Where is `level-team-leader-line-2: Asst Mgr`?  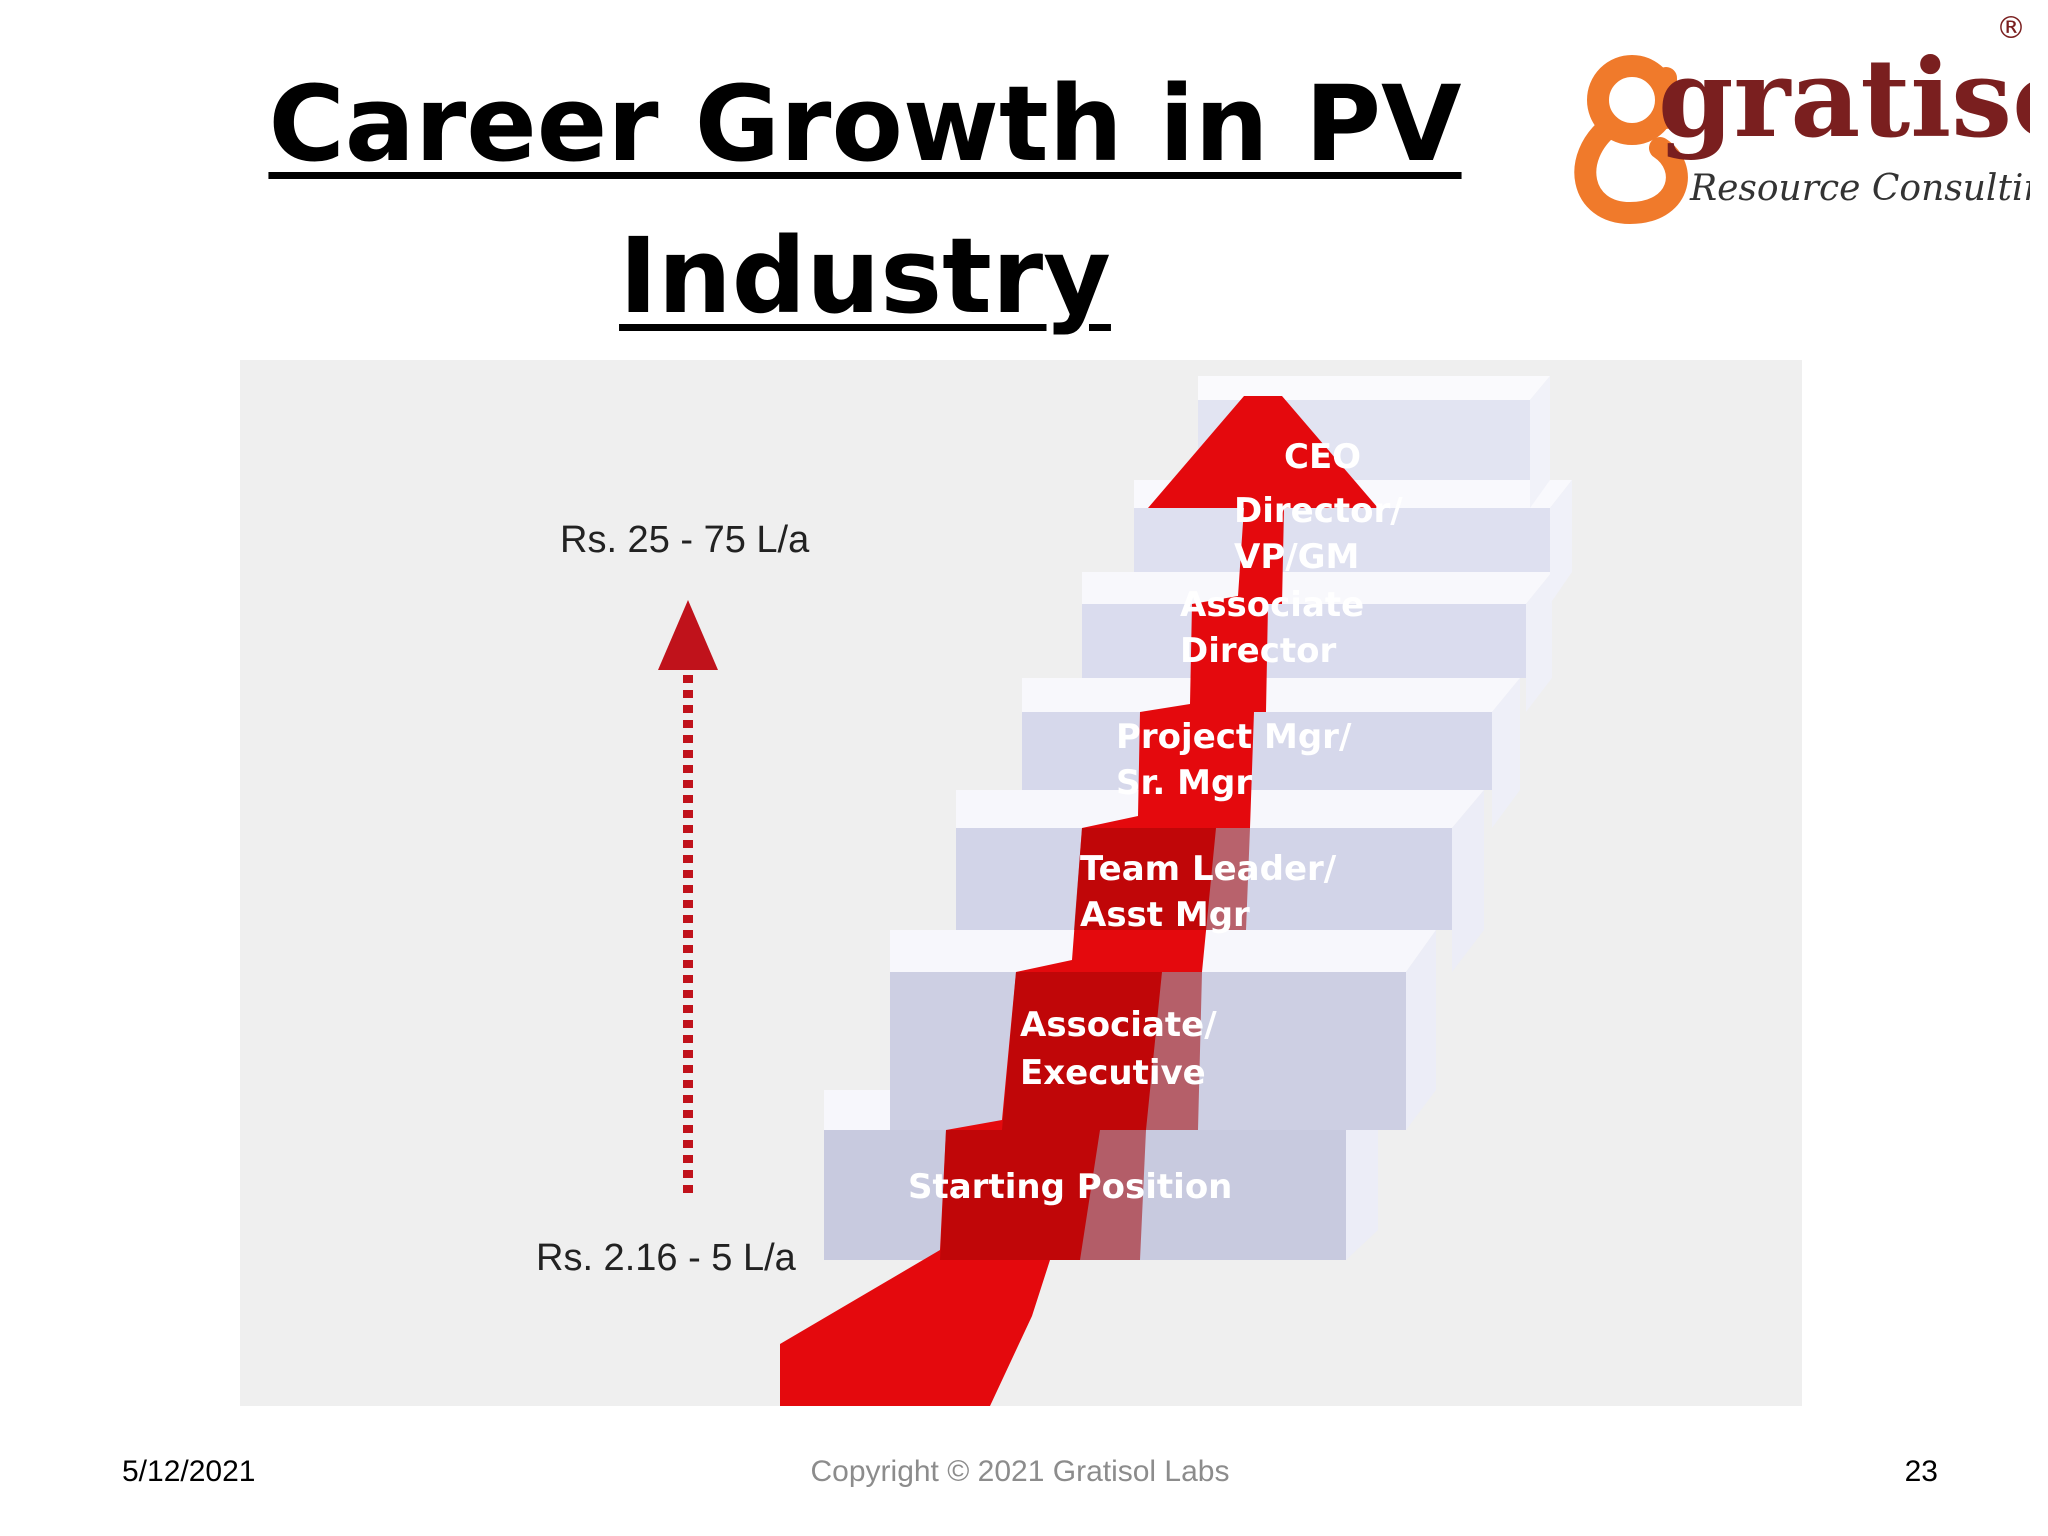 level-team-leader-line-2: Asst Mgr is located at coordinates (1165, 915).